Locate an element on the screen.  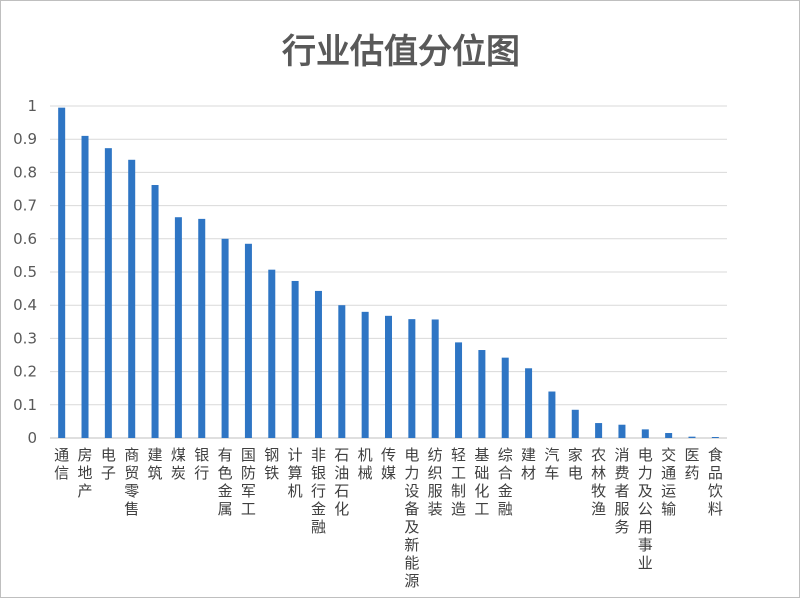
x-tick-label: 农林牧渔 is located at coordinates (598, 482).